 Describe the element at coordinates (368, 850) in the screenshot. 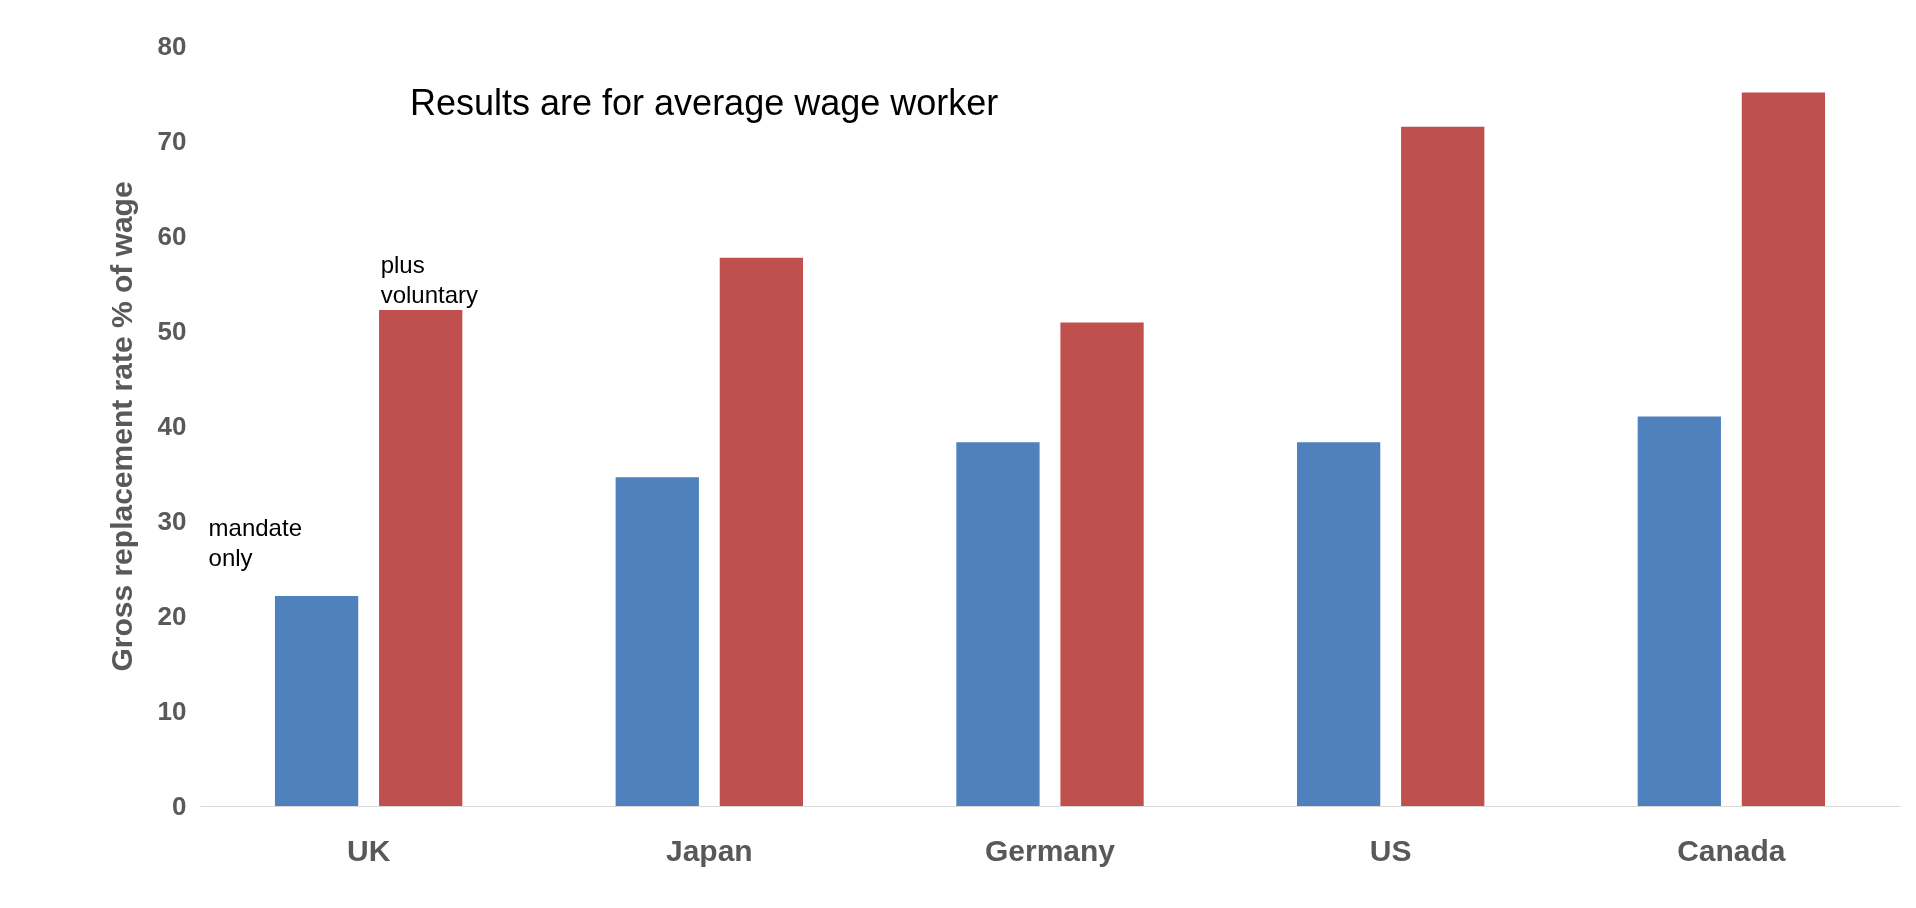

I see `x-tick-label: UK` at that location.